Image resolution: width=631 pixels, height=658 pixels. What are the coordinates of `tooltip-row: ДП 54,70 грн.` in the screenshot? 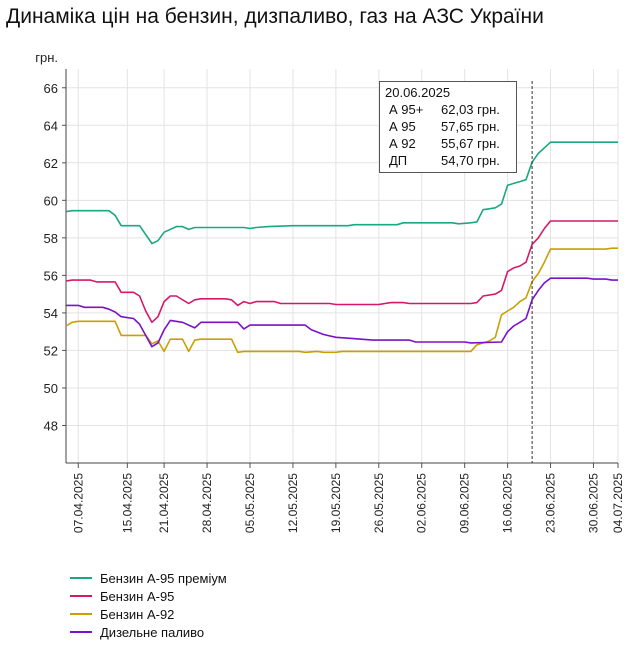 It's located at (448, 160).